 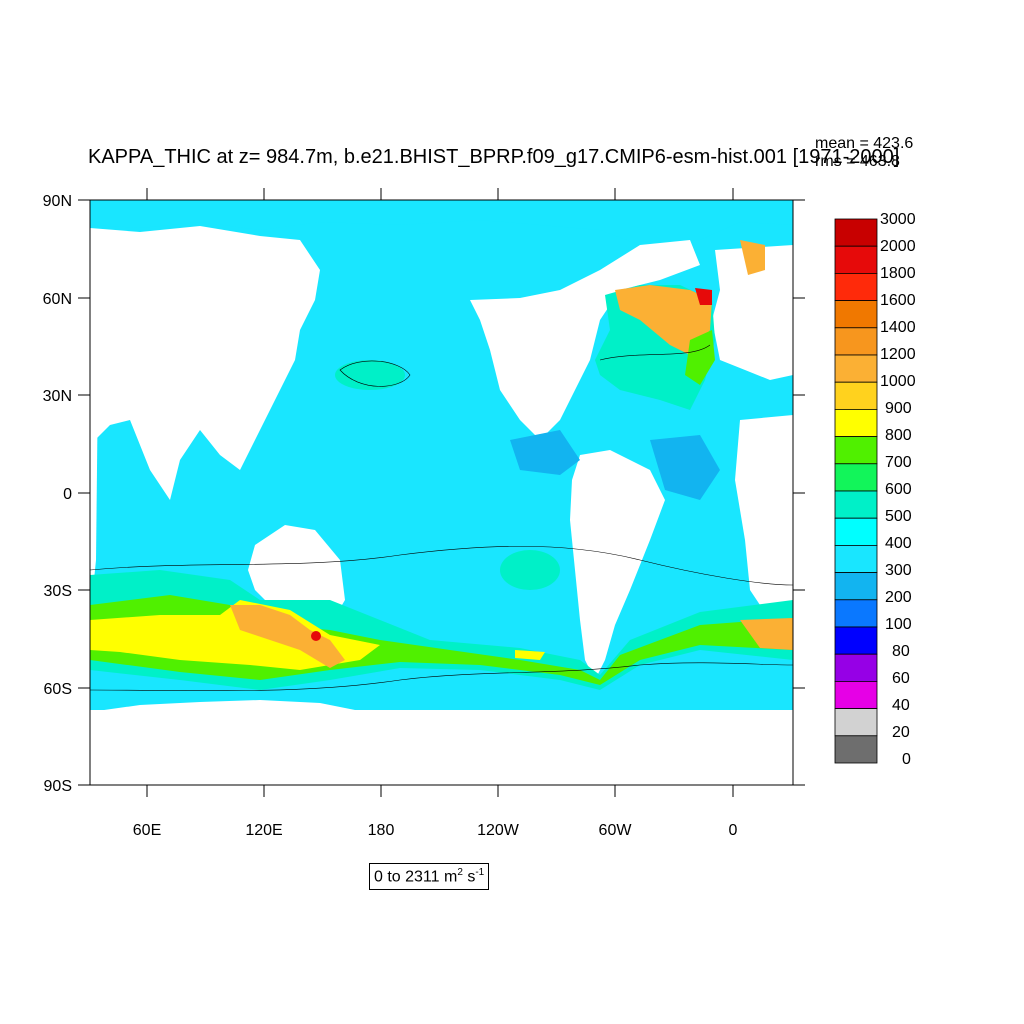 What do you see at coordinates (898, 354) in the screenshot?
I see `colorbar-label: 1200` at bounding box center [898, 354].